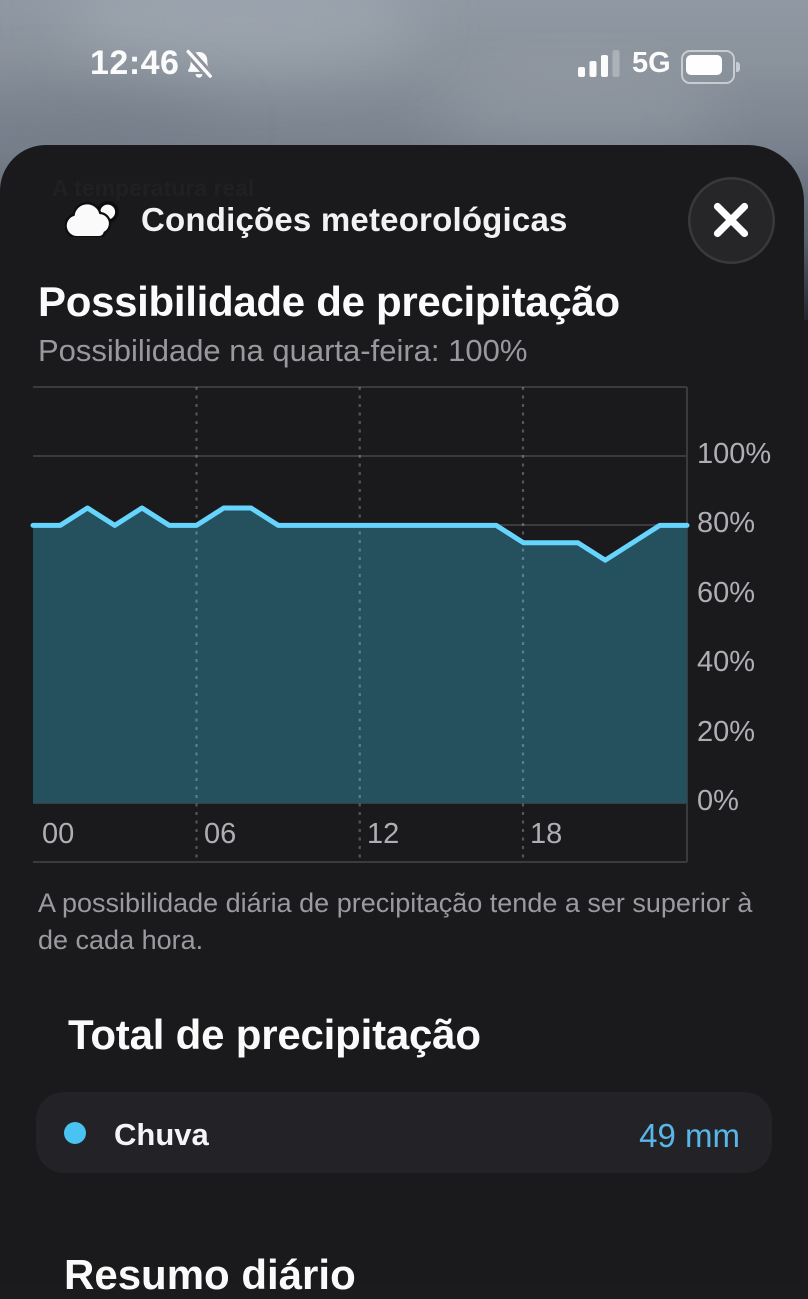 The height and width of the screenshot is (1299, 808). What do you see at coordinates (726, 523) in the screenshot?
I see `svg-text: 80%` at bounding box center [726, 523].